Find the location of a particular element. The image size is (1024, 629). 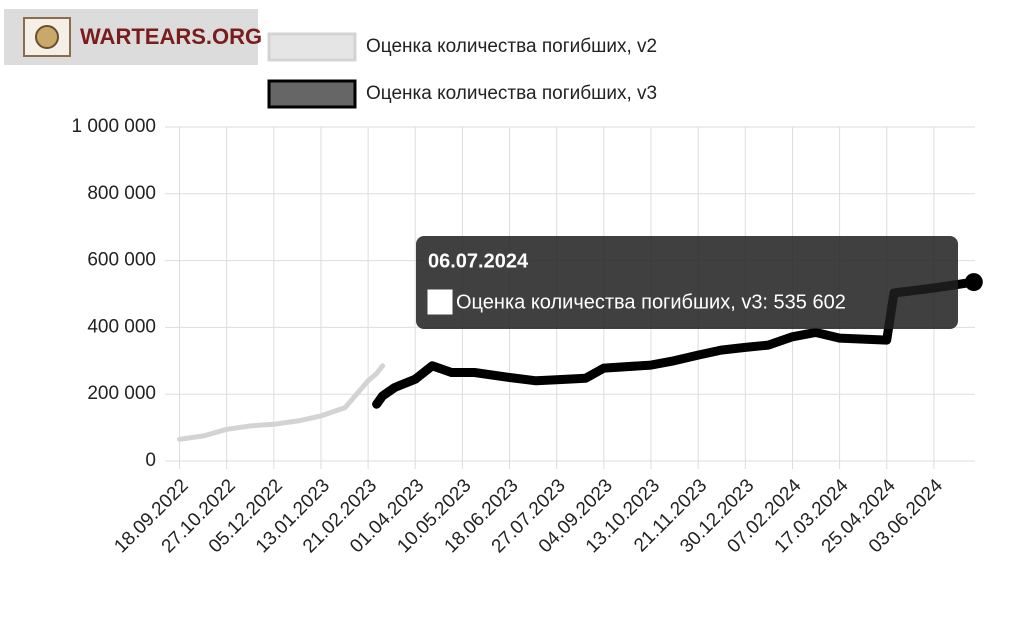

tooltip-text: Оценка количества погибших, v3: 535 602 is located at coordinates (651, 302).